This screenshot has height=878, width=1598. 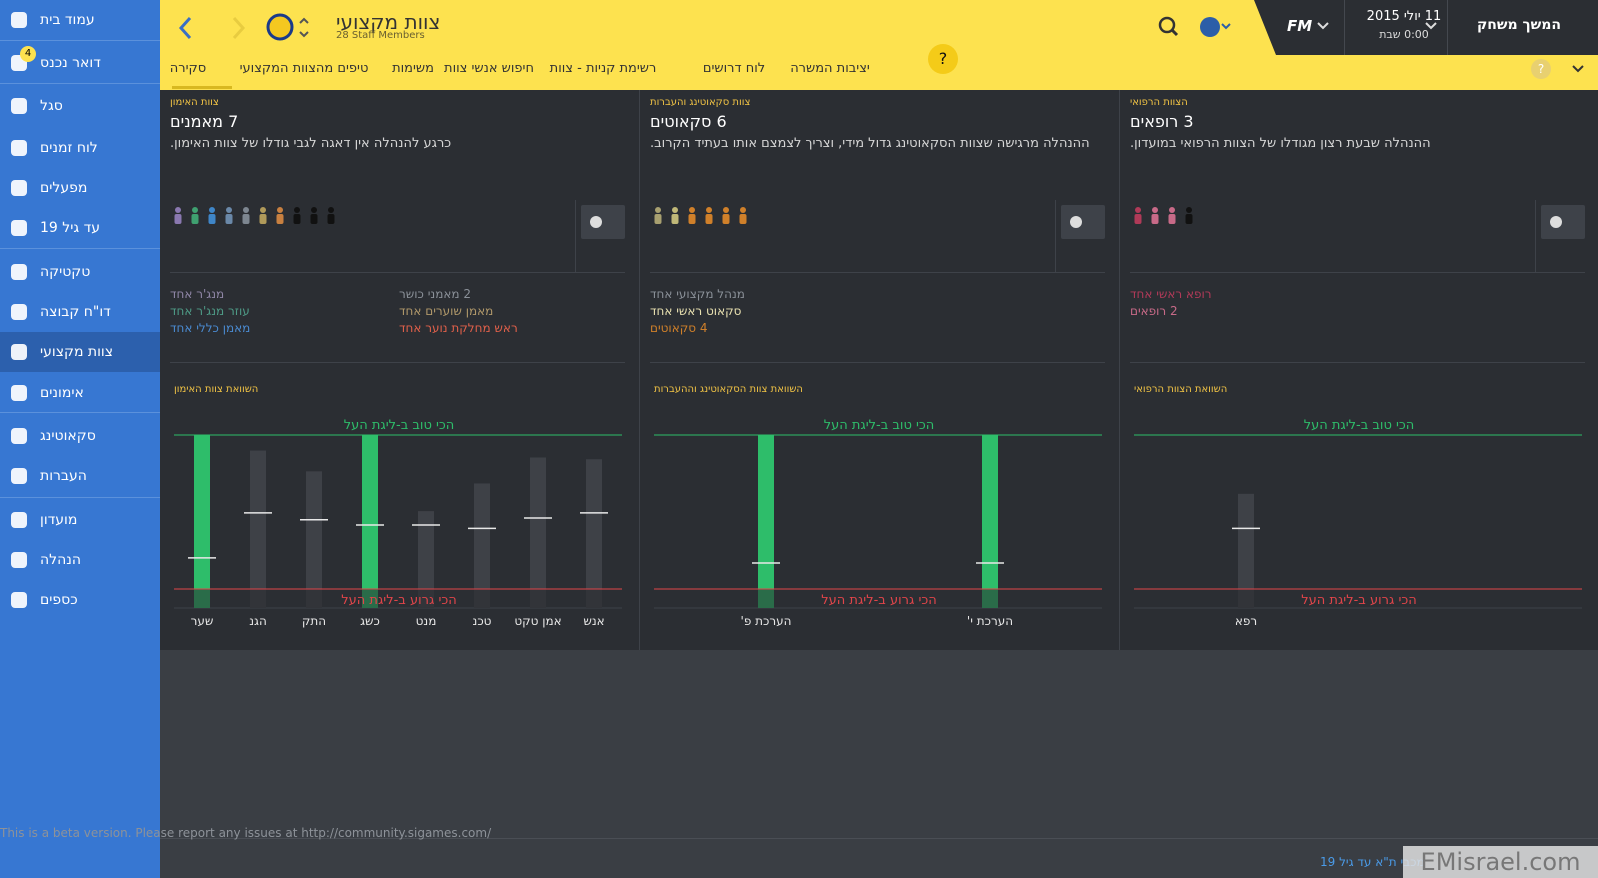 I want to click on tab: משימות, so click(x=413, y=68).